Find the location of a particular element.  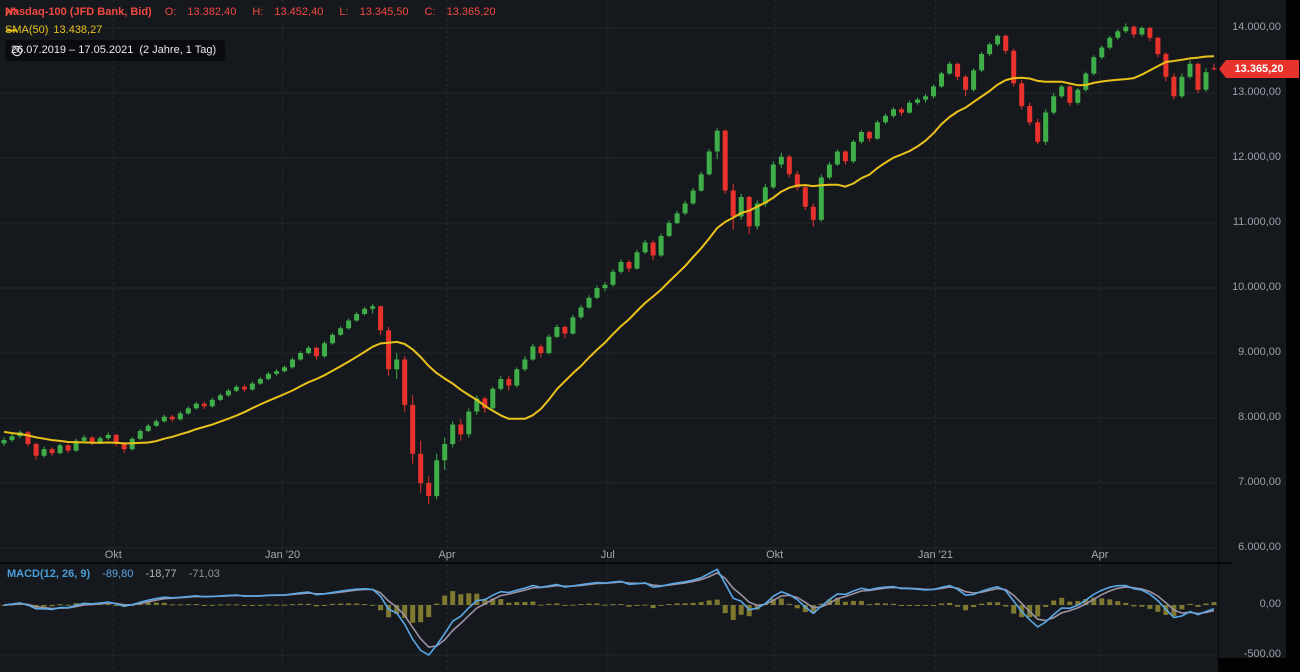

instrument-icon is located at coordinates (11, 12).